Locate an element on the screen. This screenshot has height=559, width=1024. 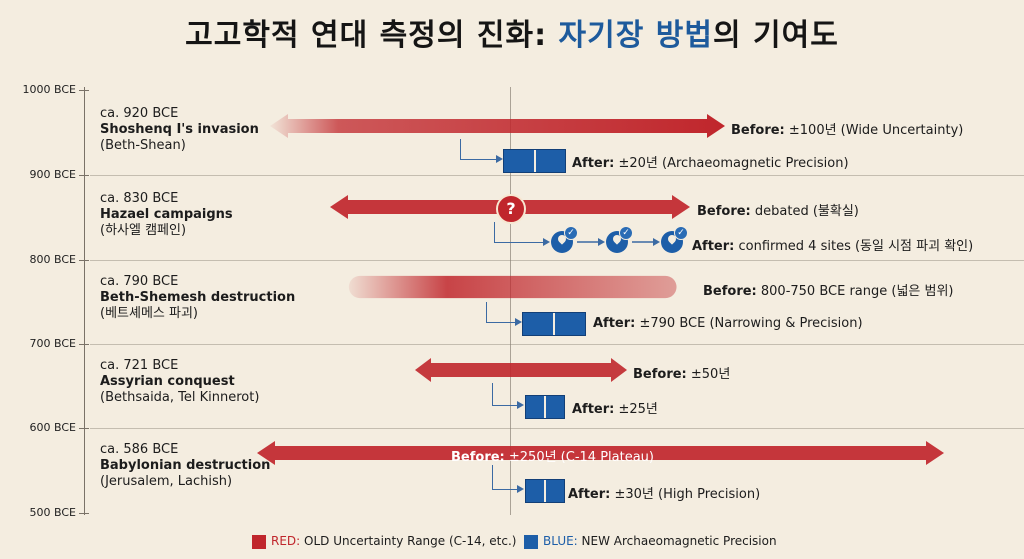
event-sub: (하사엘 캠페인) is located at coordinates (143, 230).